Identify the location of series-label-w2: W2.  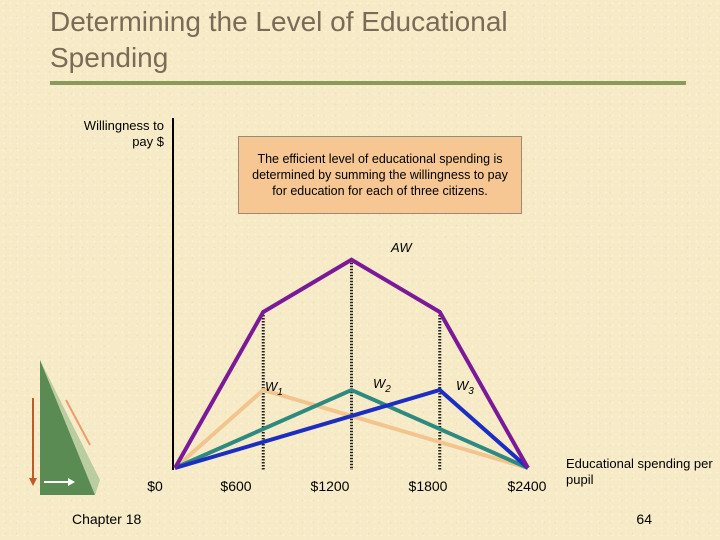
(382, 385).